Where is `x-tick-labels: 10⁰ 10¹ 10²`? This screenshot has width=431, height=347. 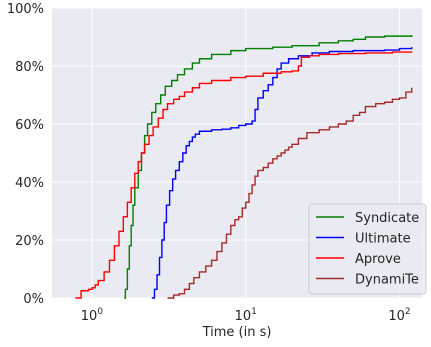 x-tick-labels: 10⁰ 10¹ 10² is located at coordinates (246, 315).